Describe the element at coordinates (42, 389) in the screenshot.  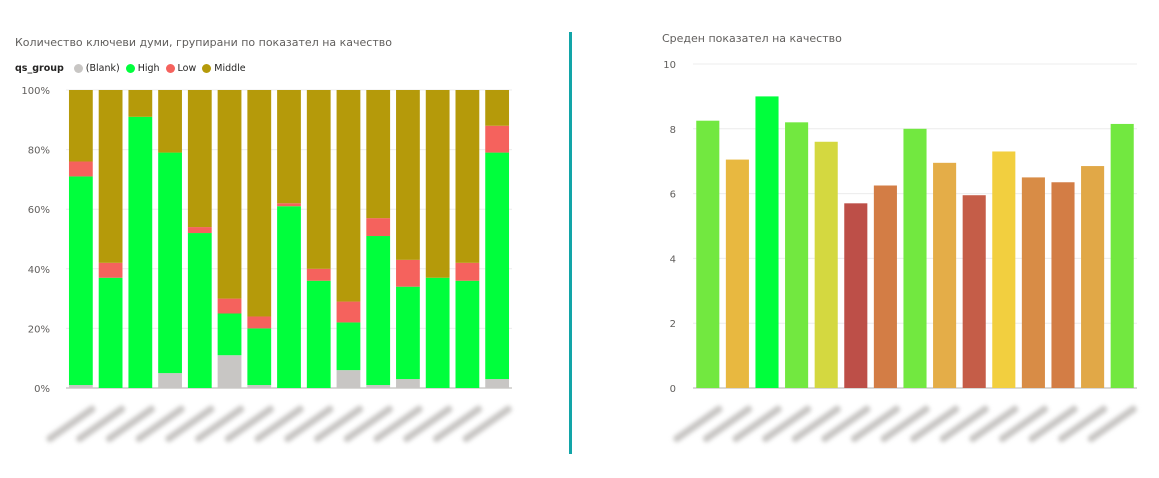
I see `y-tick-label: 0%` at that location.